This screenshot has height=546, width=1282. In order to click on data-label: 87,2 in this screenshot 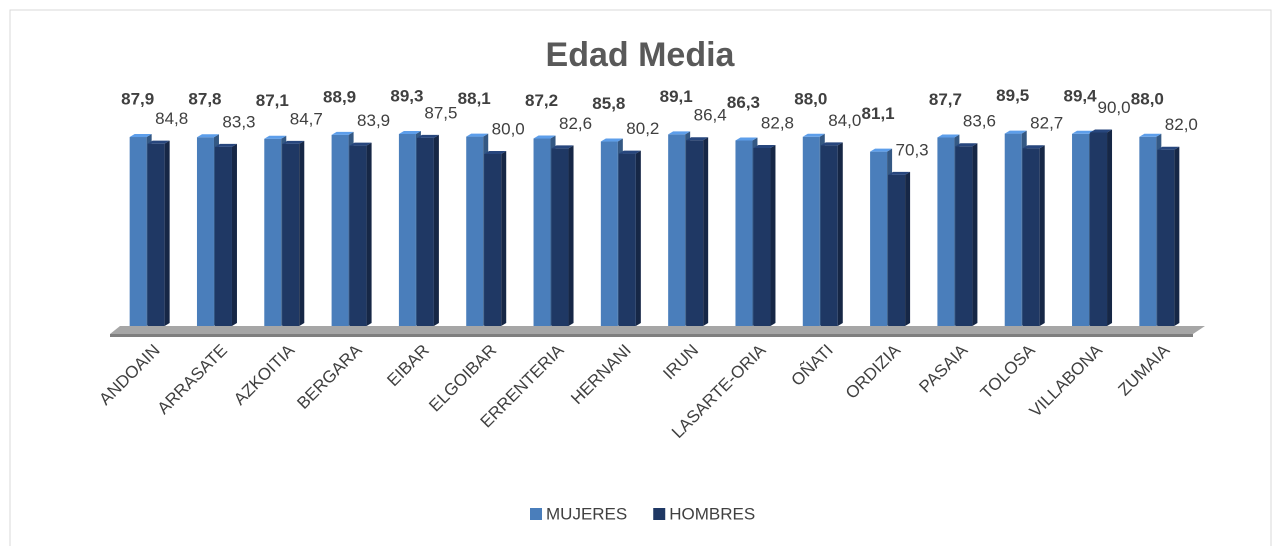, I will do `click(541, 100)`.